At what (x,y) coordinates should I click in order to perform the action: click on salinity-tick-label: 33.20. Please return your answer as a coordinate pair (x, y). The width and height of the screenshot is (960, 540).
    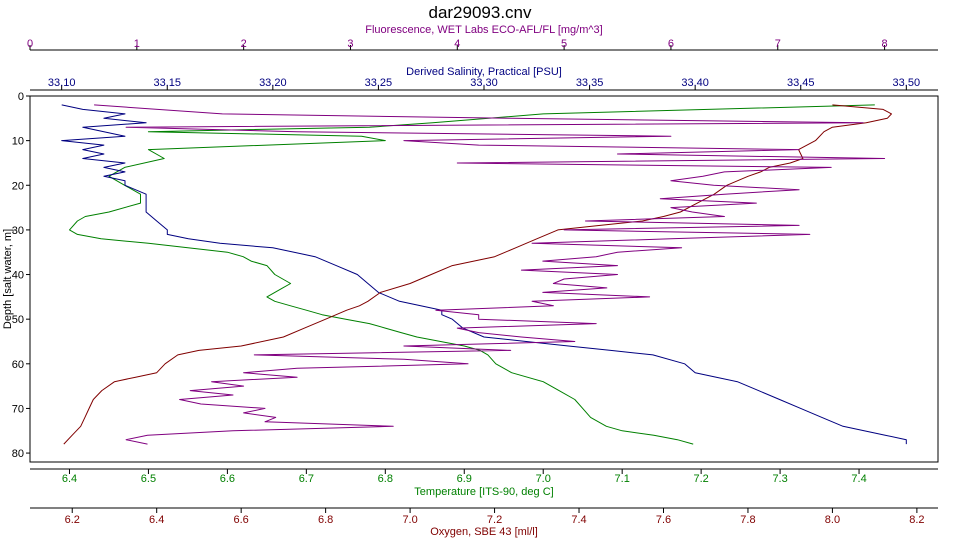
    Looking at the image, I should click on (273, 83).